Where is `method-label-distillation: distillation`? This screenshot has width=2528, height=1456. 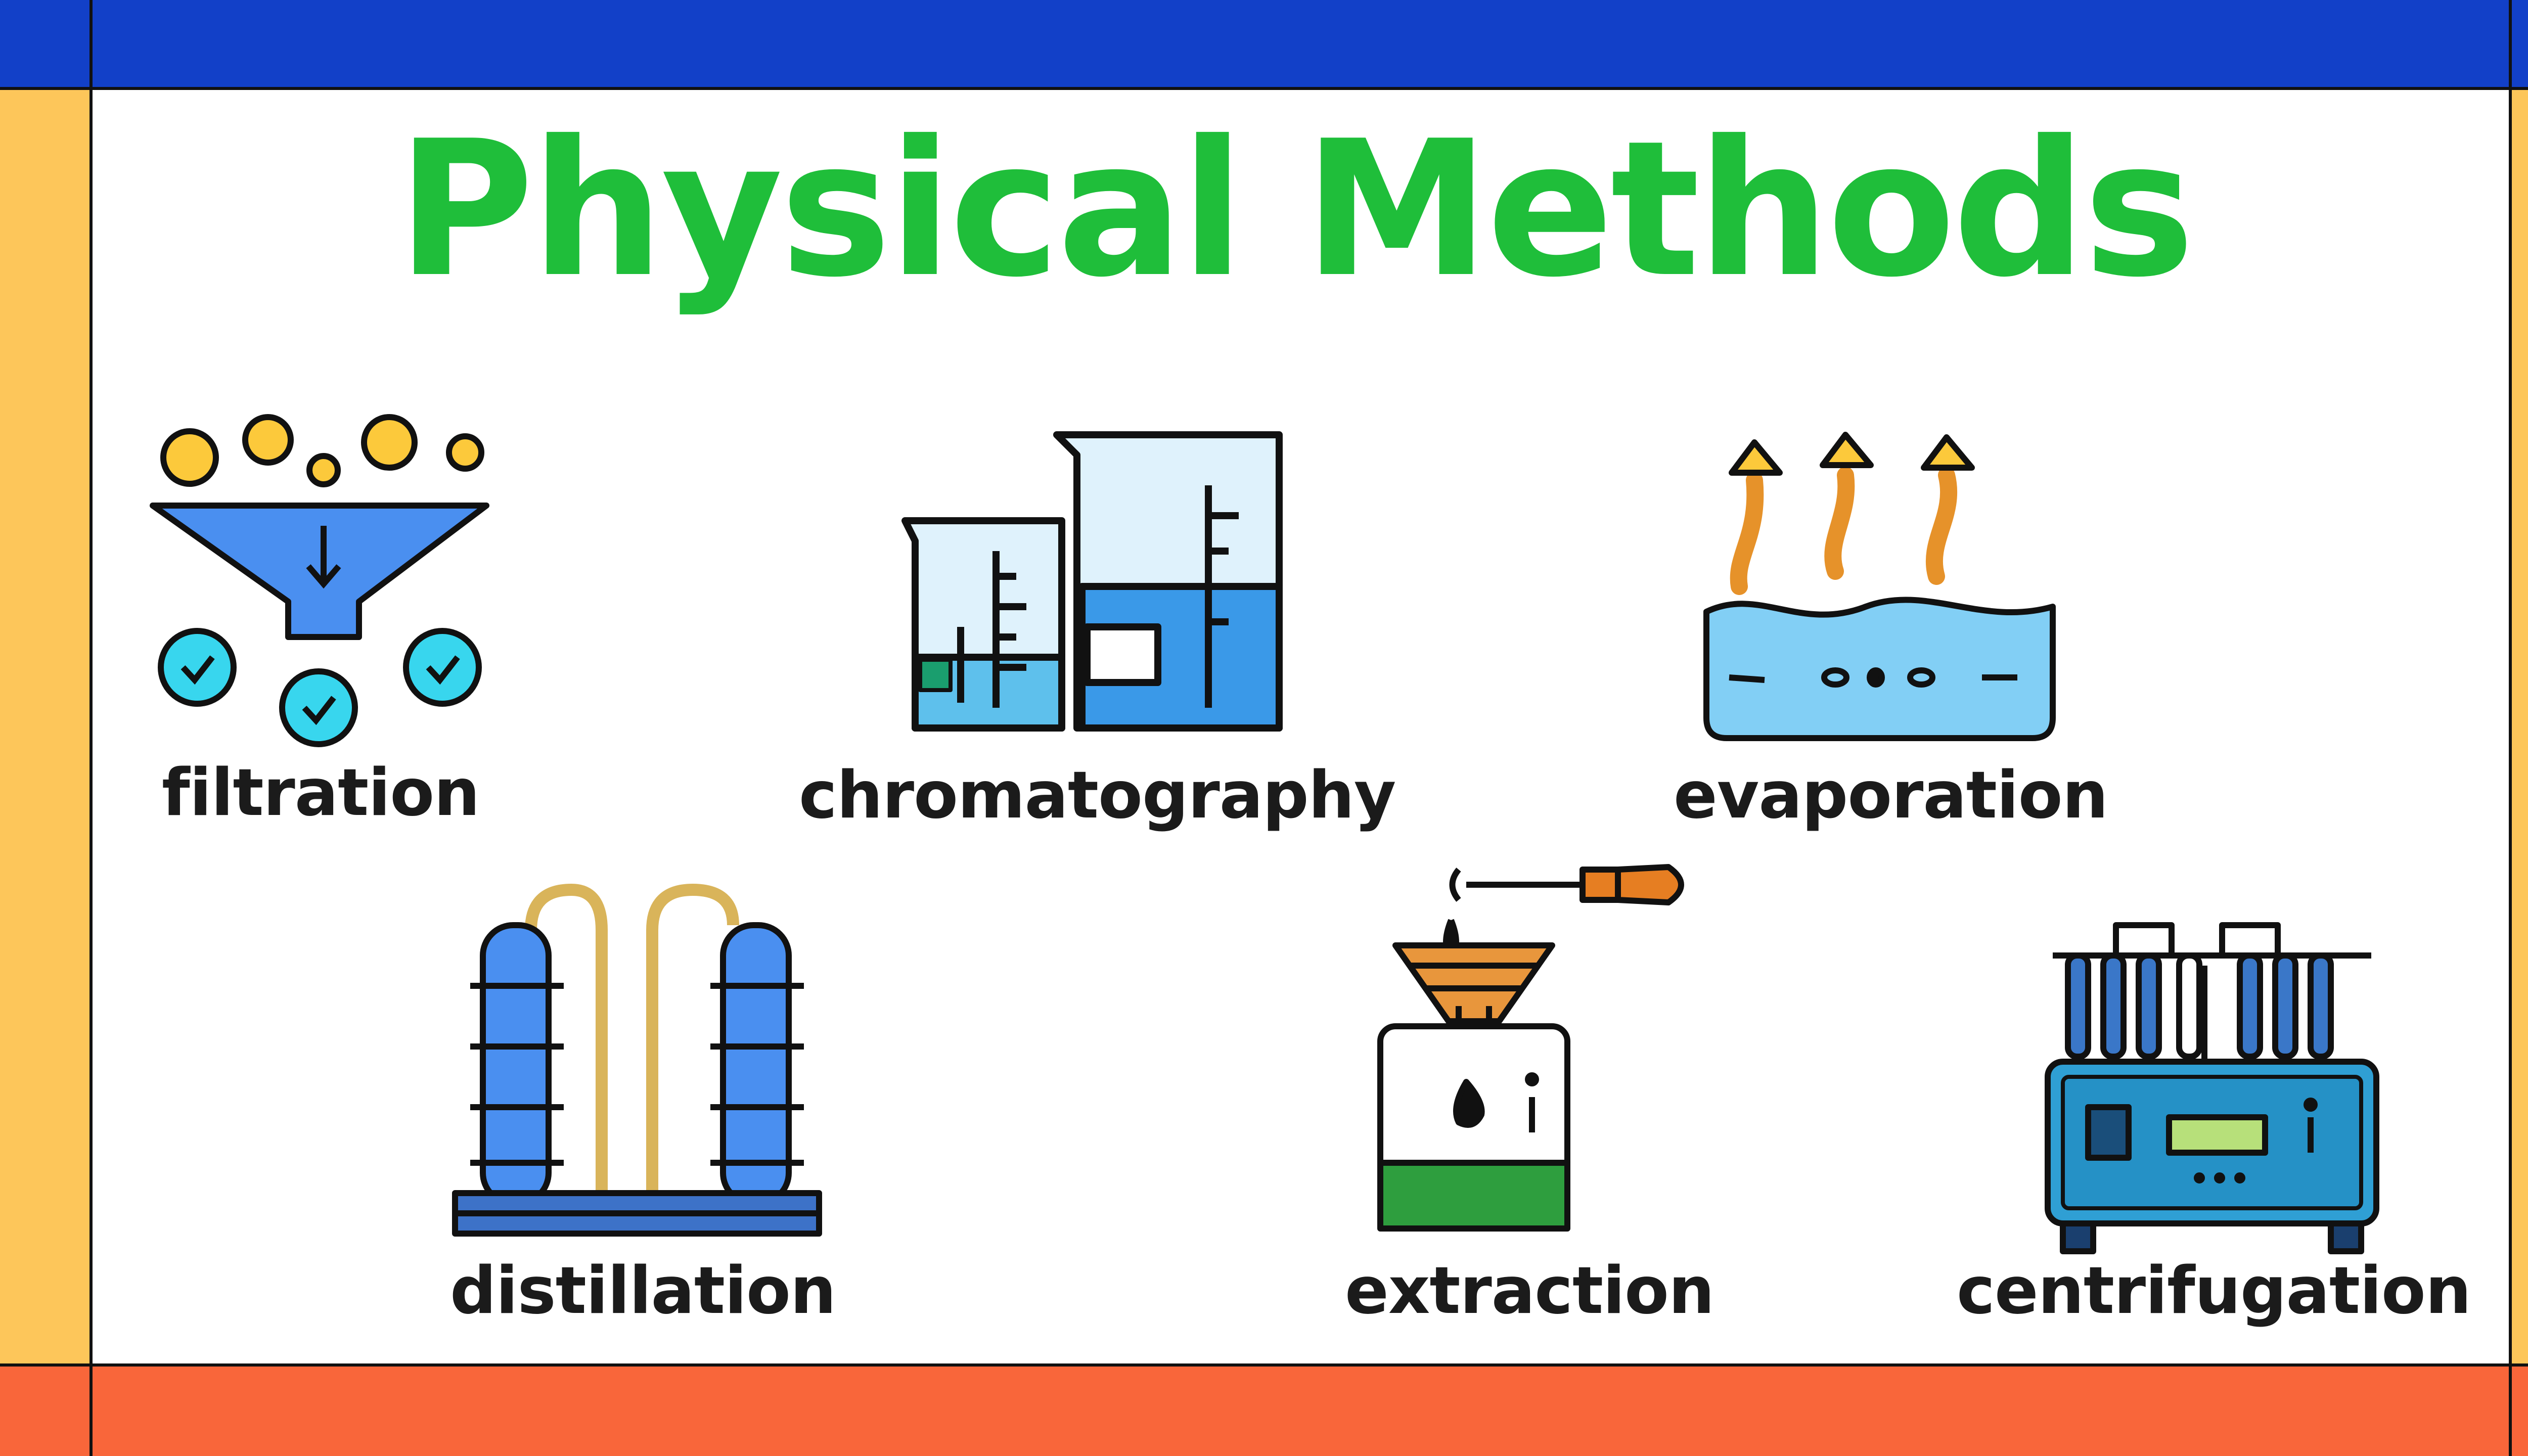 method-label-distillation: distillation is located at coordinates (643, 1291).